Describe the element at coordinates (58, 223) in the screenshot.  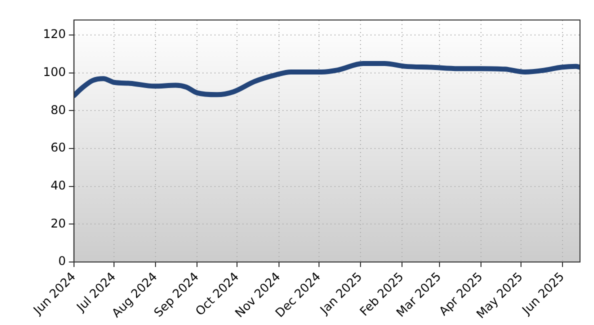
I see `y-tick-label: 20` at that location.